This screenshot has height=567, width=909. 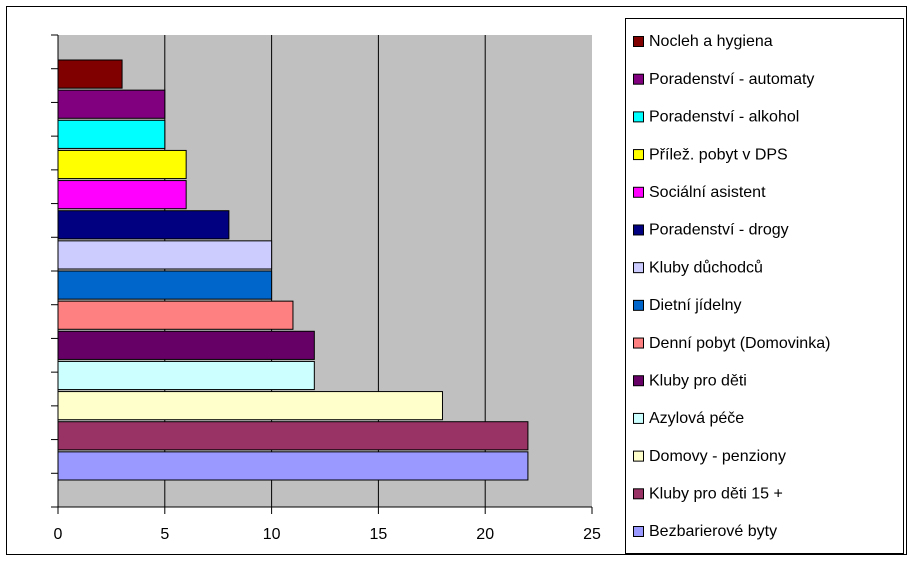 I want to click on legend-label: Kluby pro děti 15 +, so click(x=716, y=494).